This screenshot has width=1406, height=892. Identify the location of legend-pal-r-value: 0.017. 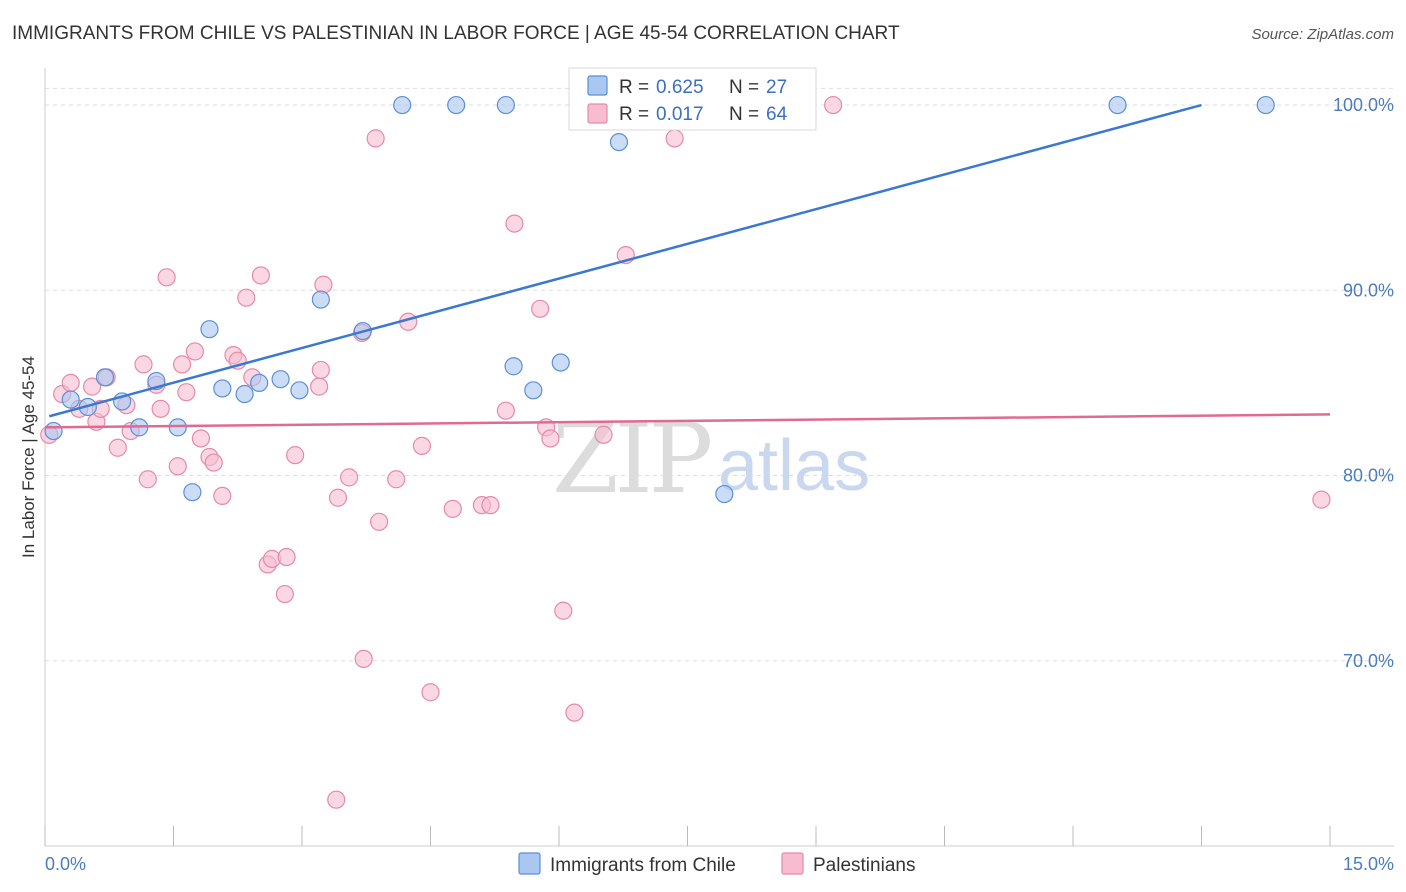
(680, 114).